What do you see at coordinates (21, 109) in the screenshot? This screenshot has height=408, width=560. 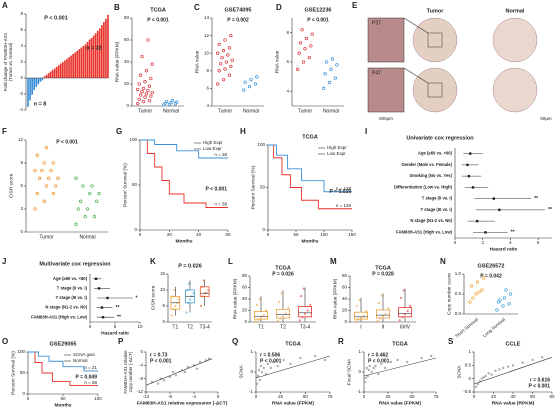 I see `y-tick-label: -4` at bounding box center [21, 109].